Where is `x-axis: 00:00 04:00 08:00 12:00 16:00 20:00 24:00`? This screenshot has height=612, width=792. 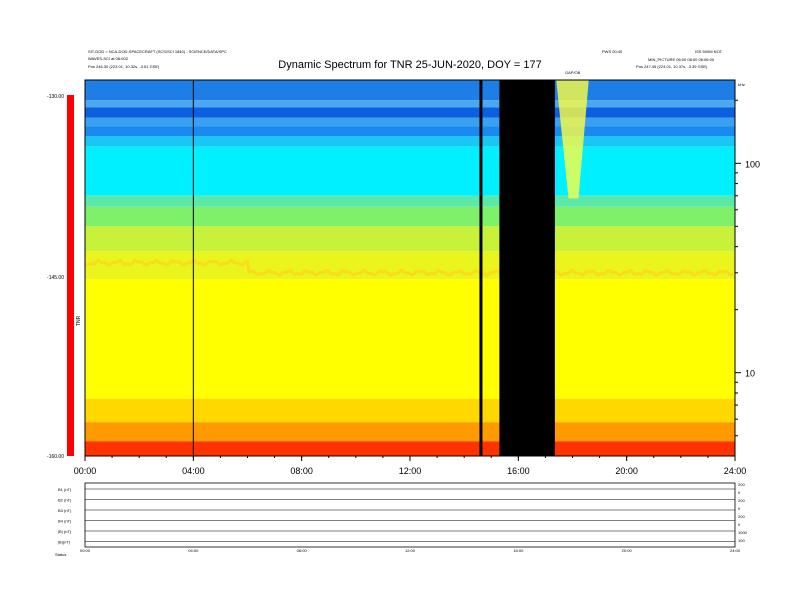 x-axis: 00:00 04:00 08:00 12:00 16:00 20:00 24:00 is located at coordinates (410, 466).